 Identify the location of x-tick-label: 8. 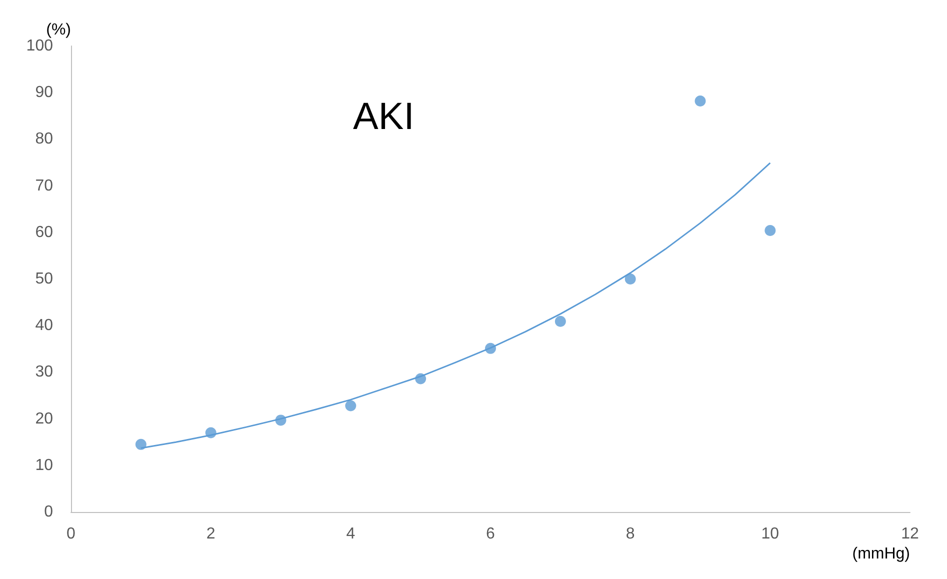
(630, 534).